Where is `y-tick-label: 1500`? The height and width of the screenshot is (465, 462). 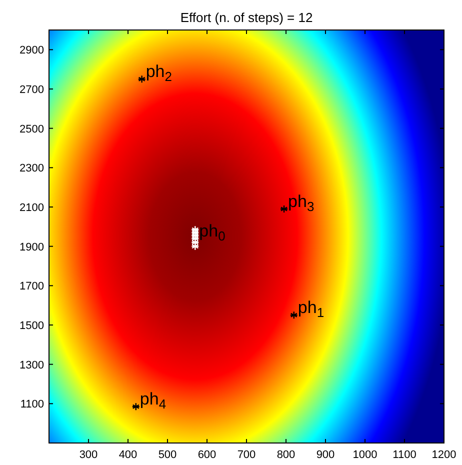 y-tick-label: 1500 is located at coordinates (32, 326).